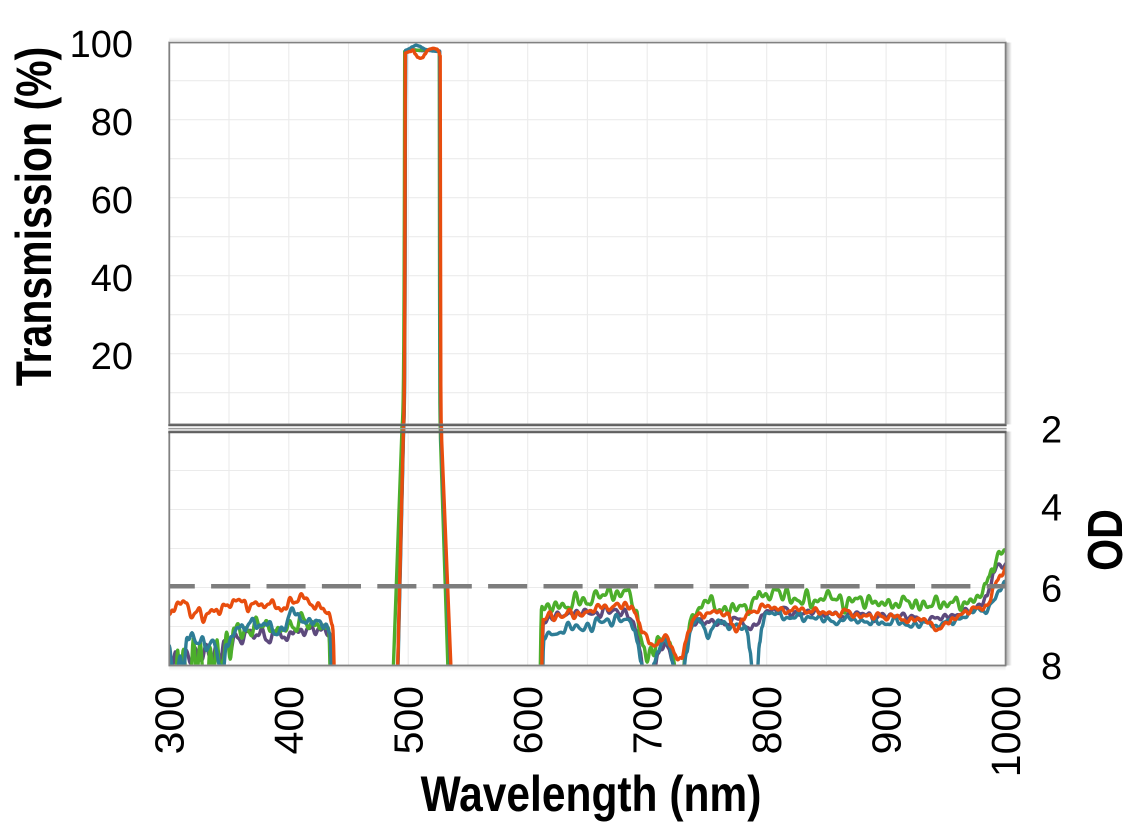  Describe the element at coordinates (648, 720) in the screenshot. I see `svg-text: 700` at that location.